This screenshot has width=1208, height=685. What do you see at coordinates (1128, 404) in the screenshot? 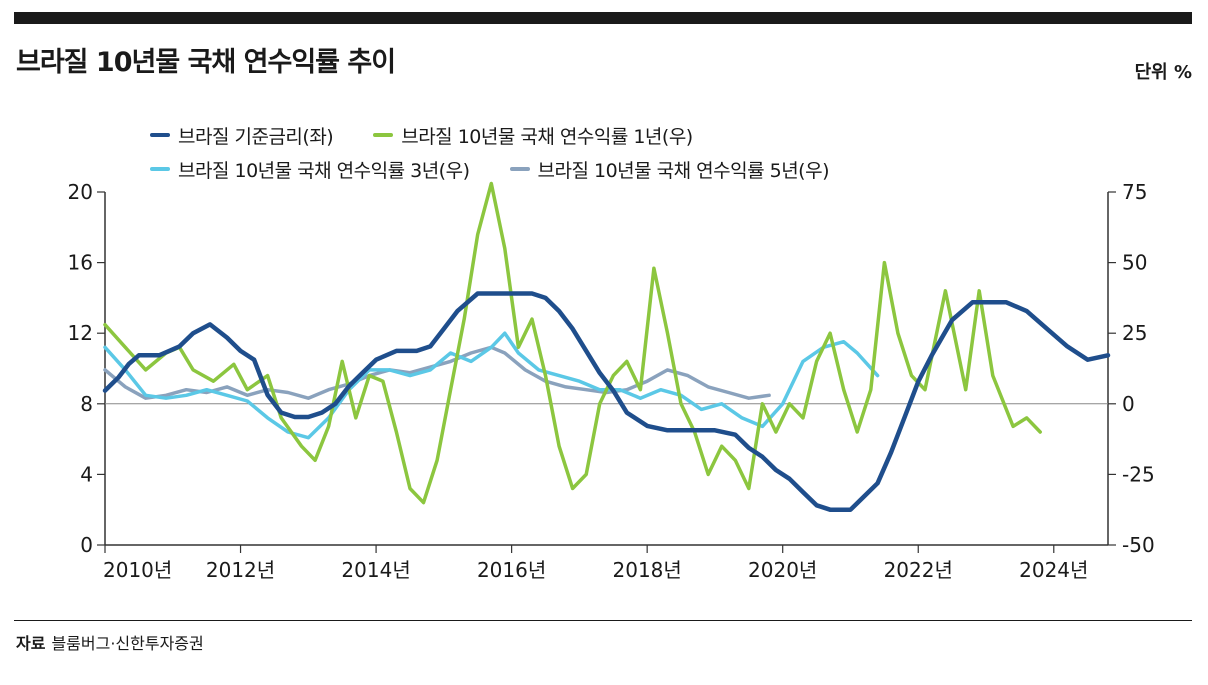
I see `y-right-tick-label: 0` at bounding box center [1128, 404].